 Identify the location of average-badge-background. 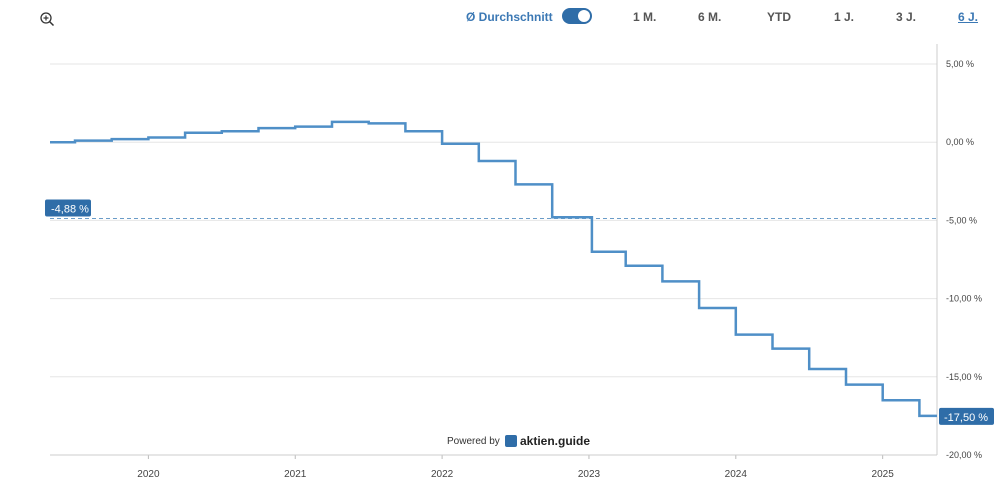
(68, 208).